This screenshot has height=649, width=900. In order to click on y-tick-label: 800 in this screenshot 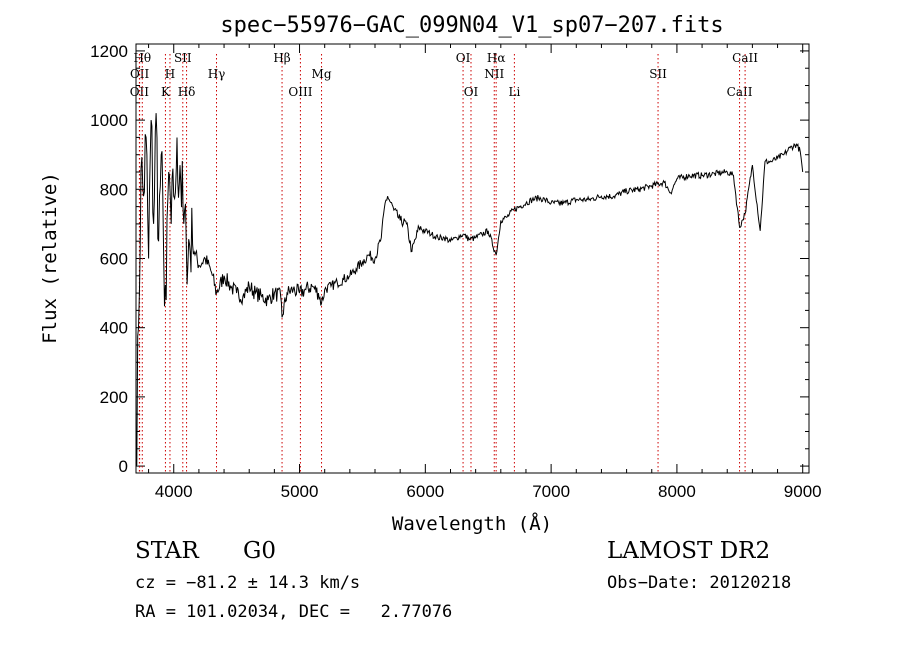, I will do `click(114, 189)`.